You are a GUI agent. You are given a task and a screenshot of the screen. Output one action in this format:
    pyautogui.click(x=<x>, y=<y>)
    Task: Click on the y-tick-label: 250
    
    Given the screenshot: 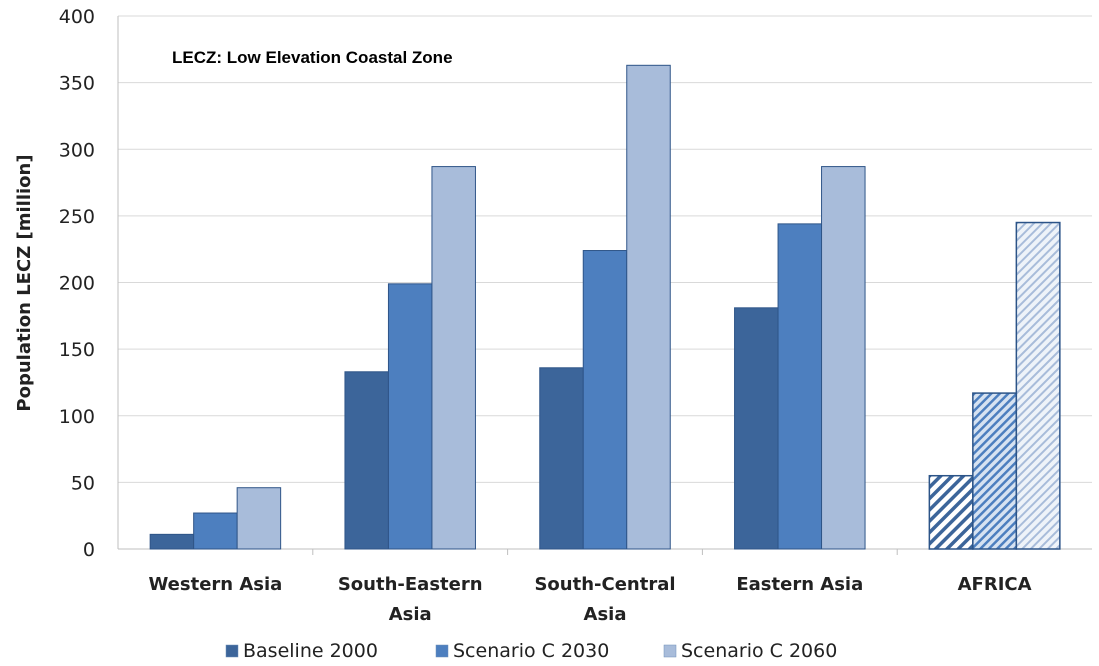 What is the action you would take?
    pyautogui.click(x=77, y=217)
    